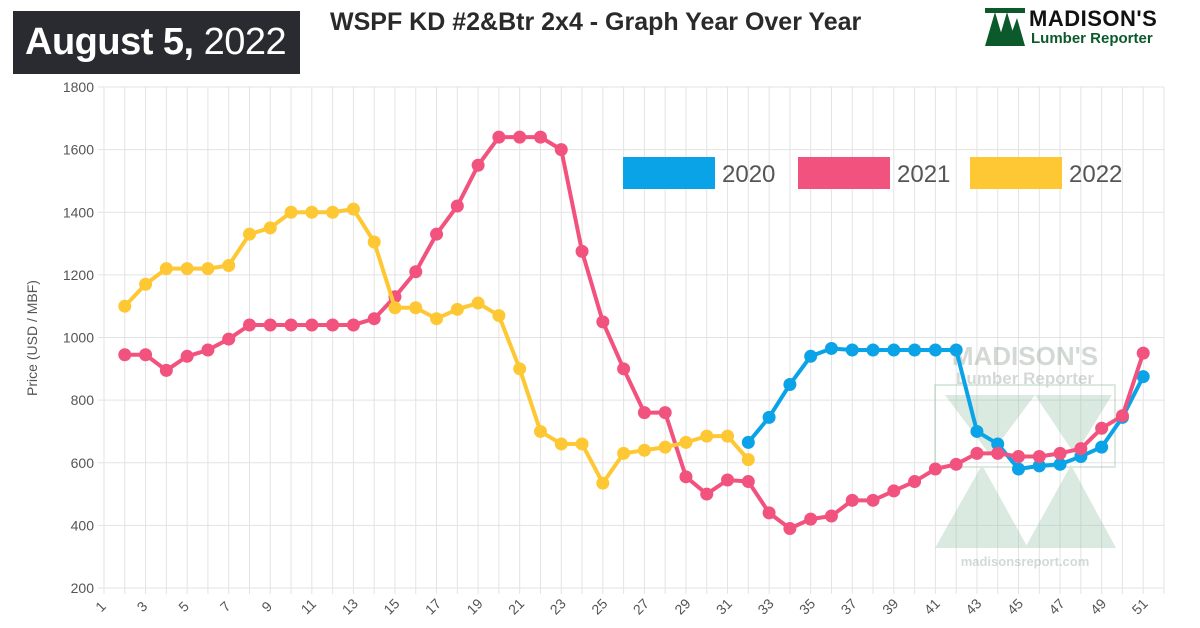 This screenshot has width=1200, height=628. Describe the element at coordinates (516, 606) in the screenshot. I see `x-tick-label: 21` at that location.